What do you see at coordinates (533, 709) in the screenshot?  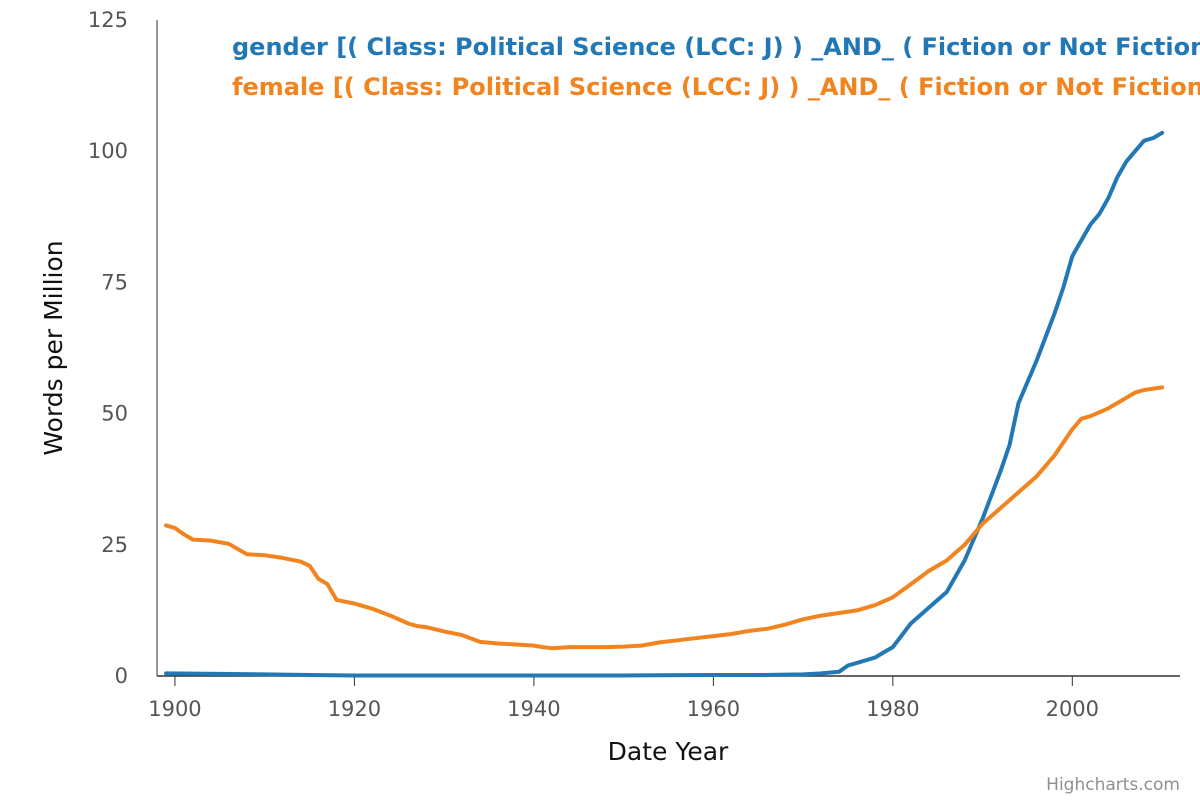 I see `x-tick-label: 1940` at bounding box center [533, 709].